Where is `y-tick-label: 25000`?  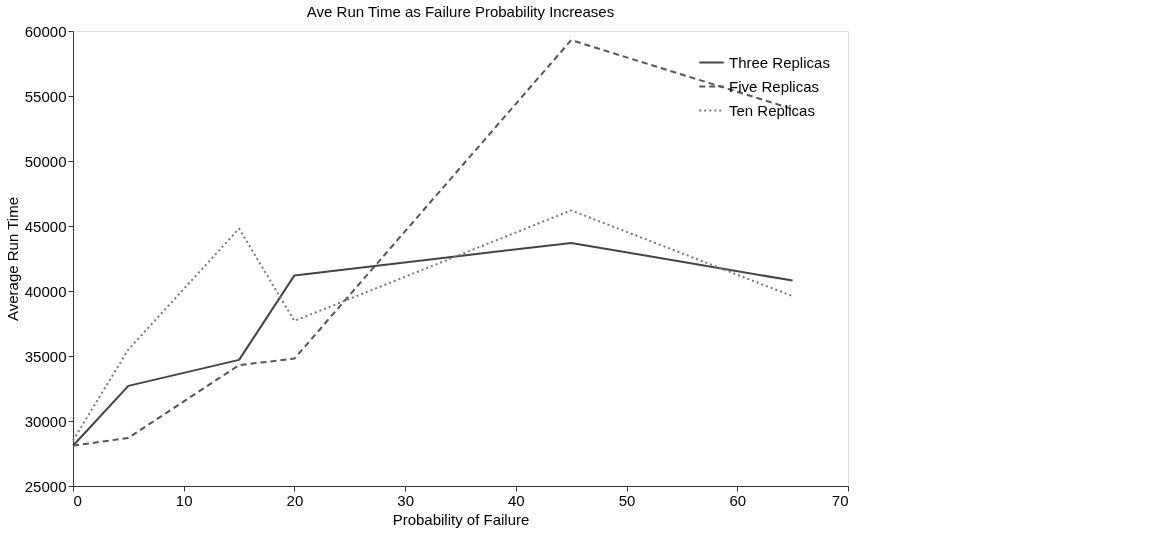 y-tick-label: 25000 is located at coordinates (45, 486).